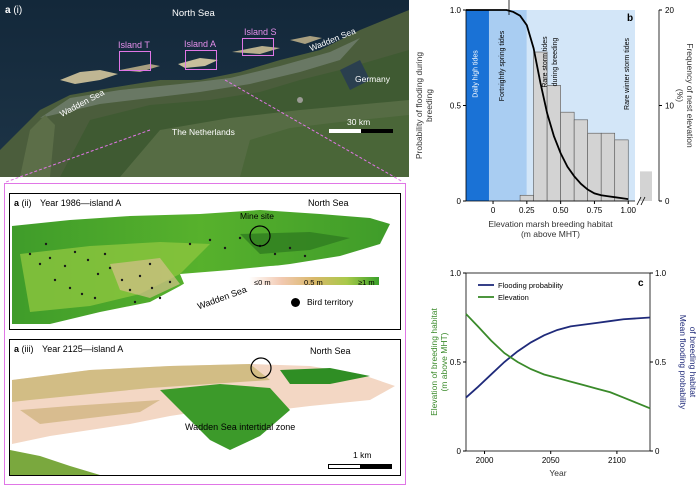  I want to click on tide-zone-band, so click(507, 105).